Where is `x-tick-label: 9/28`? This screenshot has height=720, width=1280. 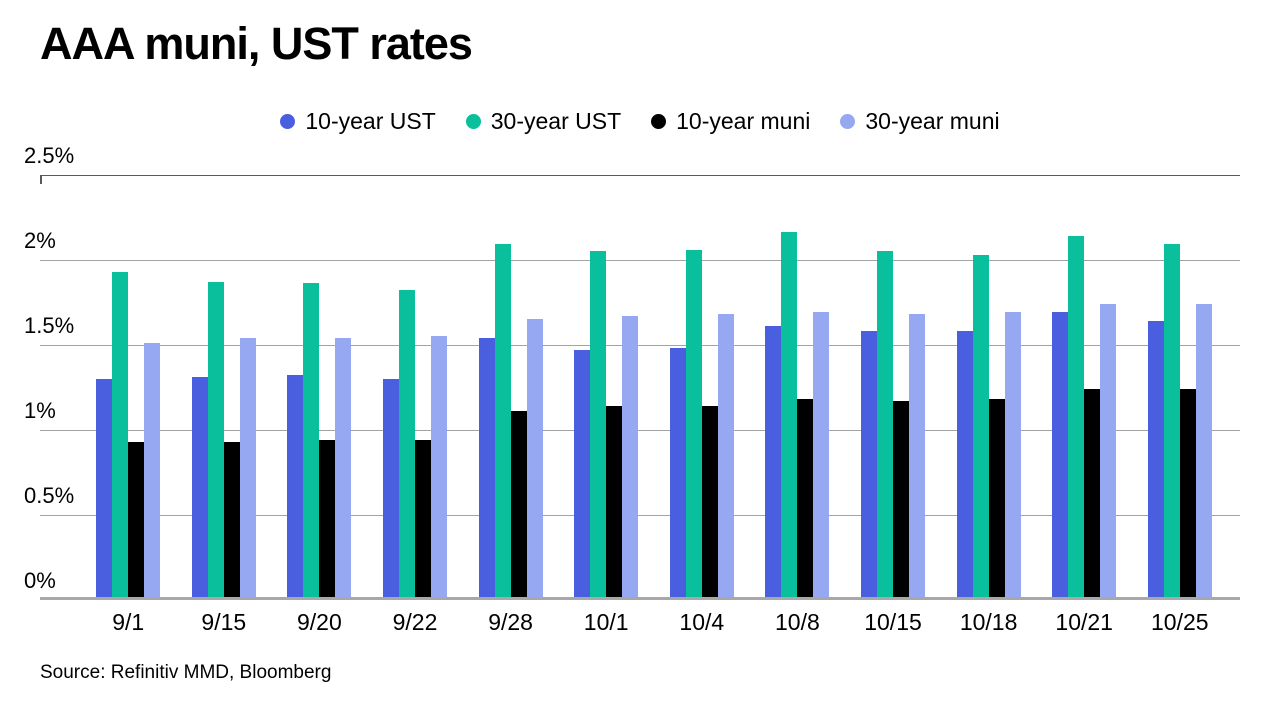 x-tick-label: 9/28 is located at coordinates (510, 622).